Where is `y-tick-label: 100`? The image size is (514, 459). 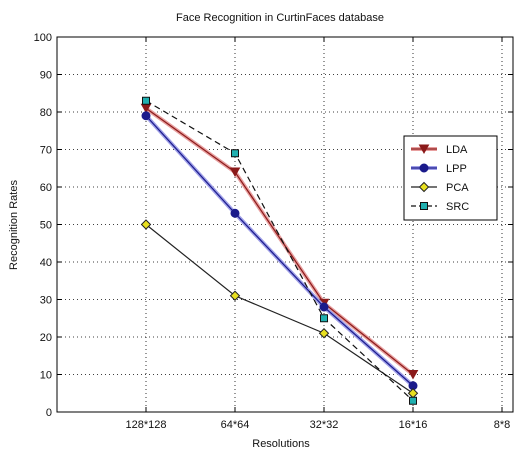 y-tick-label: 100 is located at coordinates (43, 38).